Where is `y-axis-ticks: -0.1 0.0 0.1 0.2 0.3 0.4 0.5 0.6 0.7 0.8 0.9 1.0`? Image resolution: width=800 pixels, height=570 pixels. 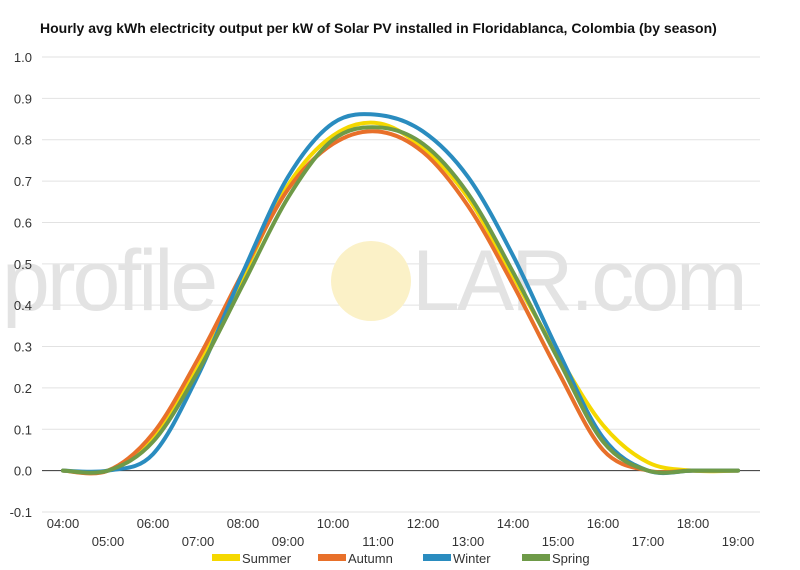
y-axis-ticks: -0.1 0.0 0.1 0.2 0.3 0.4 0.5 0.6 0.7 0.8 0.9 1.0 is located at coordinates (21, 285).